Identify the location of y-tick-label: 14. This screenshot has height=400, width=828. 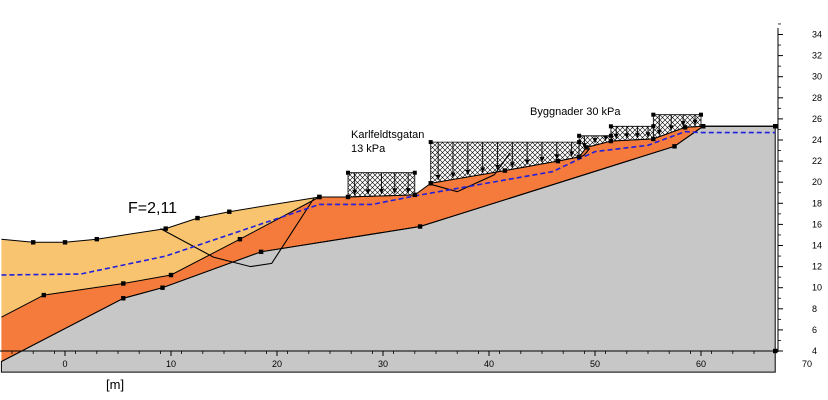
(817, 246).